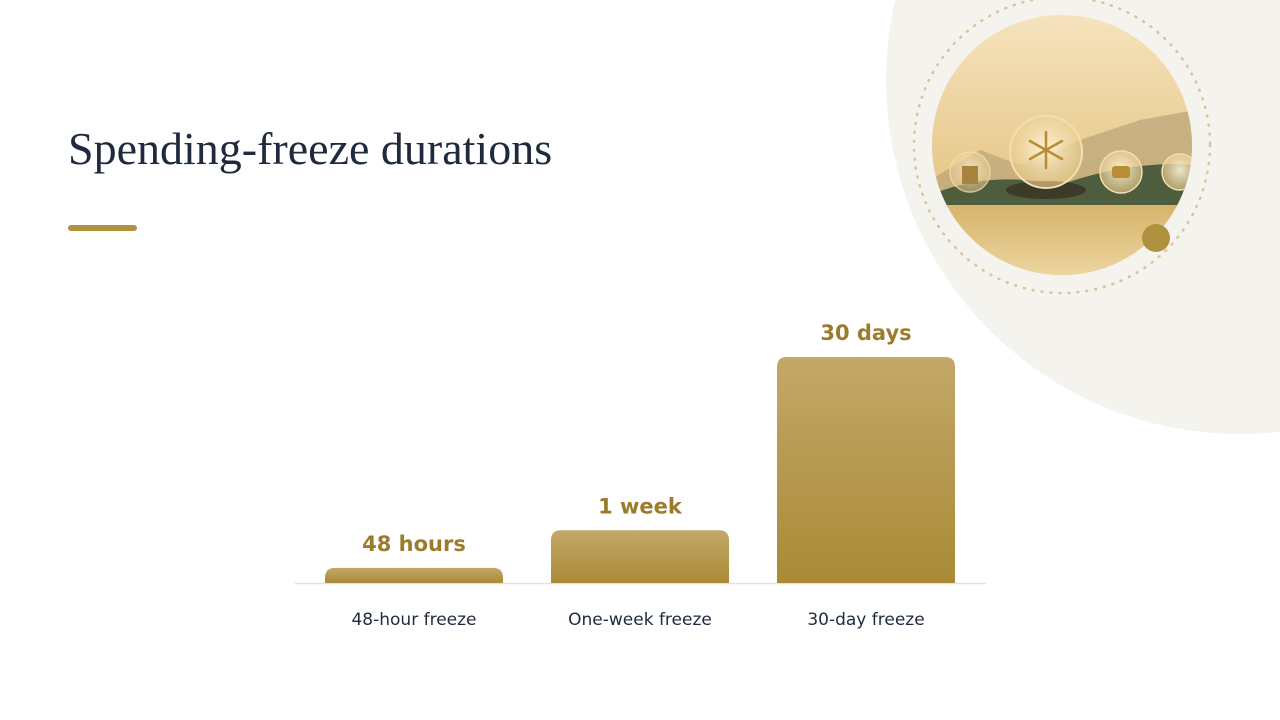 This screenshot has height=720, width=1280. What do you see at coordinates (865, 333) in the screenshot?
I see `value-label: 30 days` at bounding box center [865, 333].